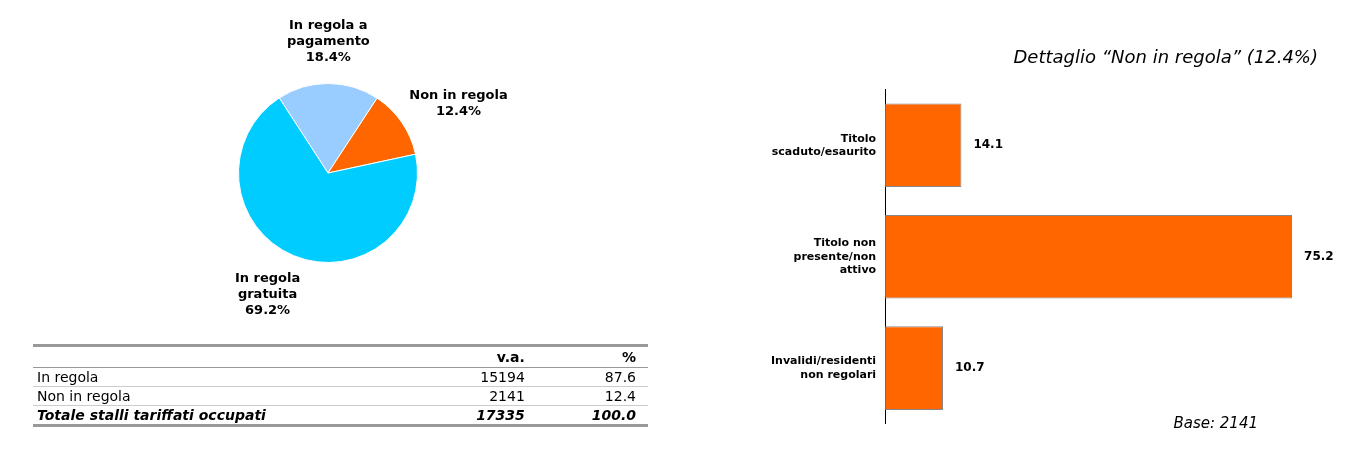  I want to click on data-label: 87.6, so click(620, 377).